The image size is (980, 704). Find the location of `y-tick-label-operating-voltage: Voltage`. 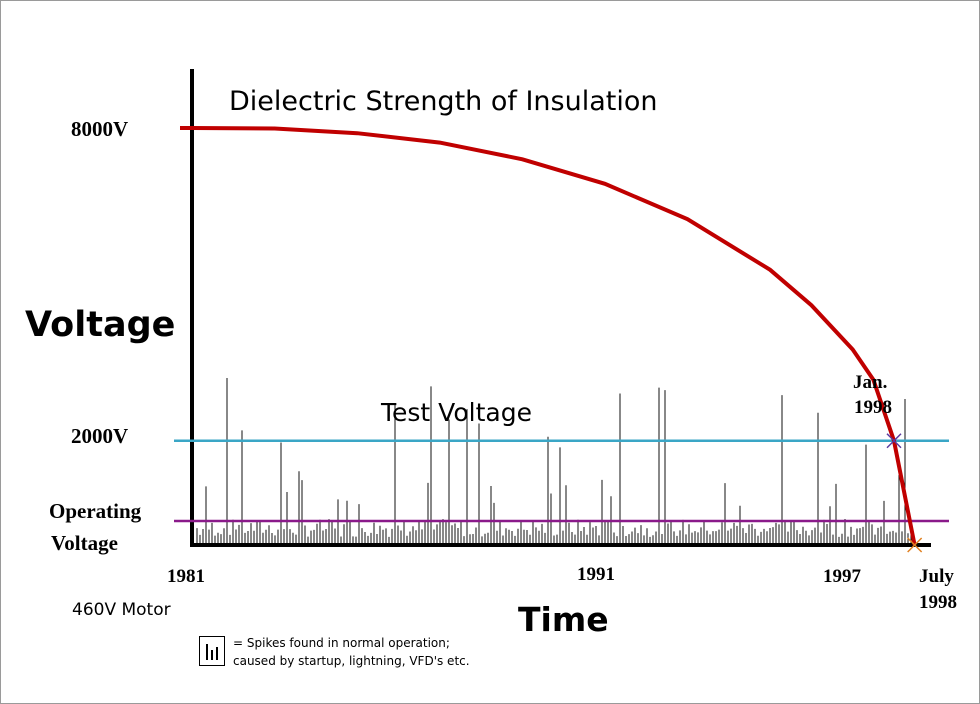

y-tick-label-operating-voltage: Voltage is located at coordinates (84, 543).